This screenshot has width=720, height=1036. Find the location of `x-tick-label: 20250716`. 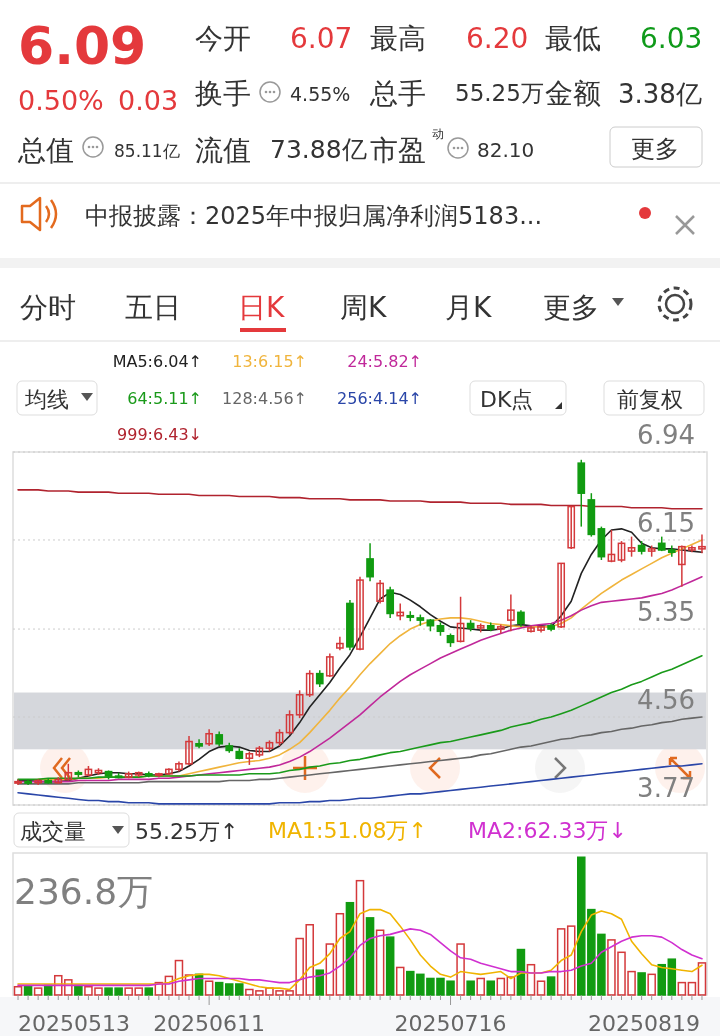

x-tick-label: 20250716 is located at coordinates (450, 1023).